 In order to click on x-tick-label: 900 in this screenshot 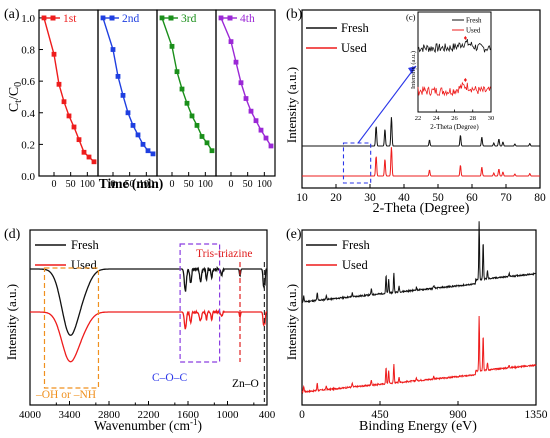, I will do `click(458, 415)`.